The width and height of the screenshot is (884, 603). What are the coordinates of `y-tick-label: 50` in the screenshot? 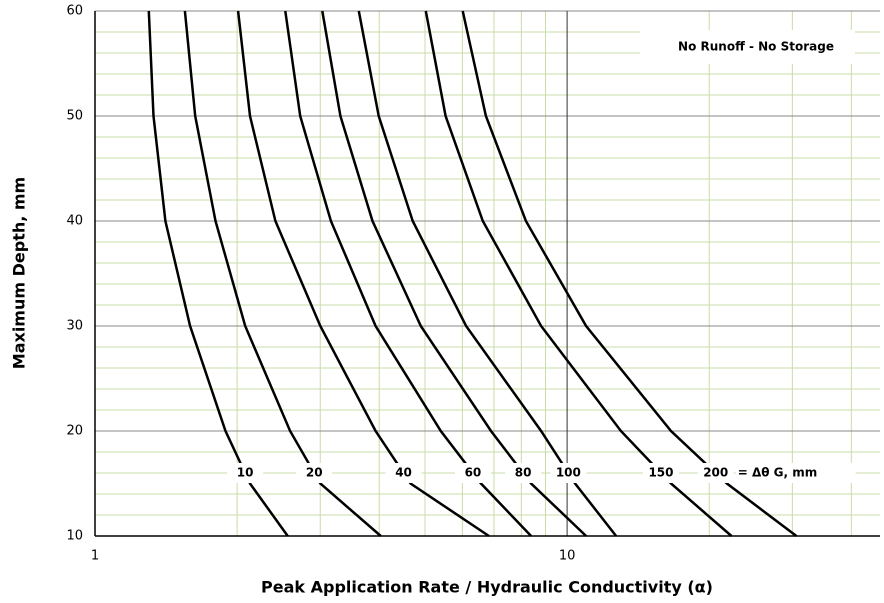 It's located at (74, 116).